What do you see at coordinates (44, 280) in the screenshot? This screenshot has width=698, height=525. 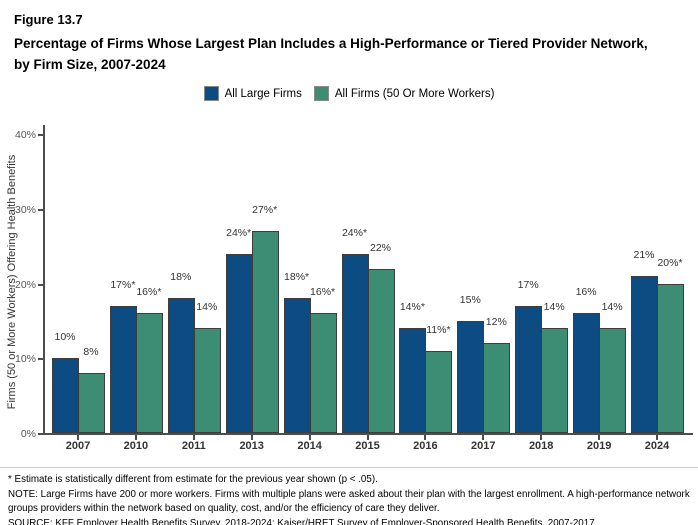 I see `y-axis-line` at bounding box center [44, 280].